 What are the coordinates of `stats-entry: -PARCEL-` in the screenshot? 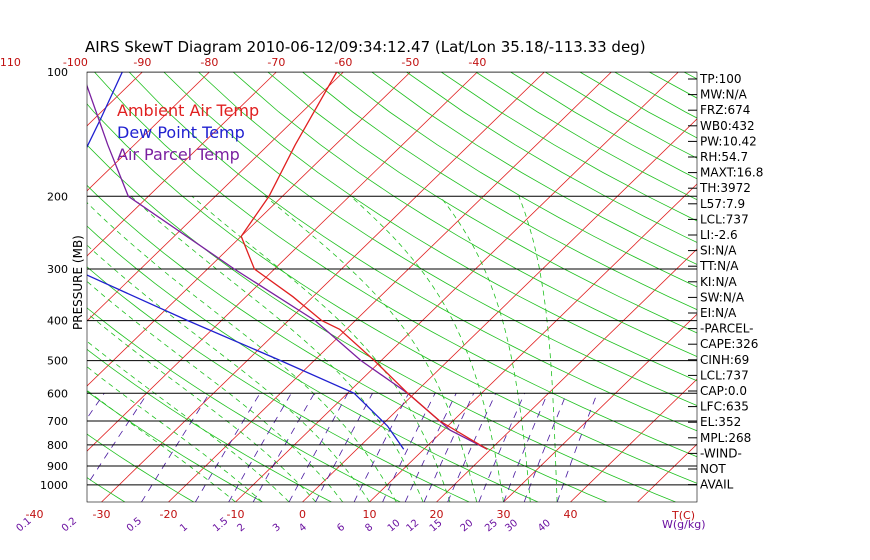 It's located at (727, 329).